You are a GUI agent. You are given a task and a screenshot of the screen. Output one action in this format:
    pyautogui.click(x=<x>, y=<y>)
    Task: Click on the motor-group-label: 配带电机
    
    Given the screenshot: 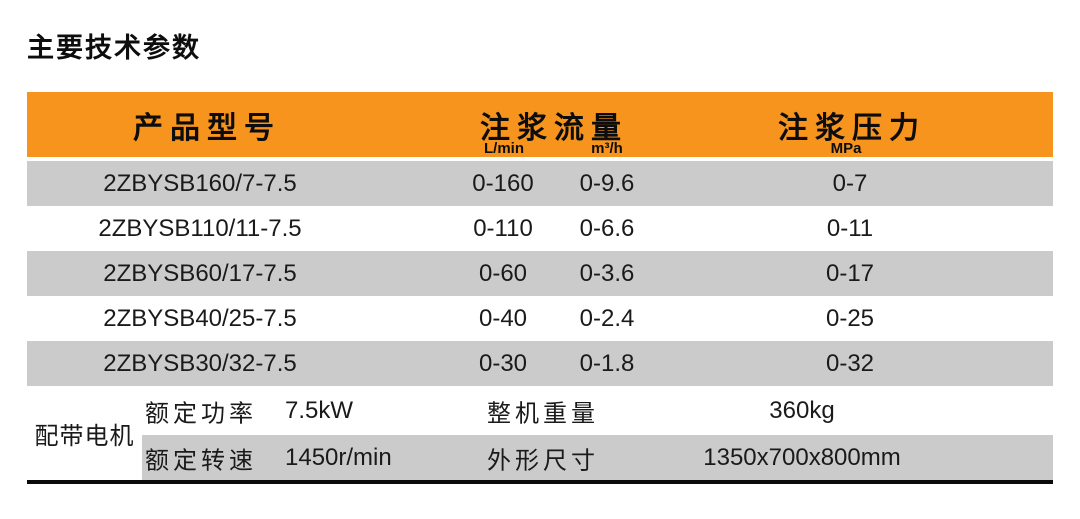 What is the action you would take?
    pyautogui.click(x=84, y=436)
    